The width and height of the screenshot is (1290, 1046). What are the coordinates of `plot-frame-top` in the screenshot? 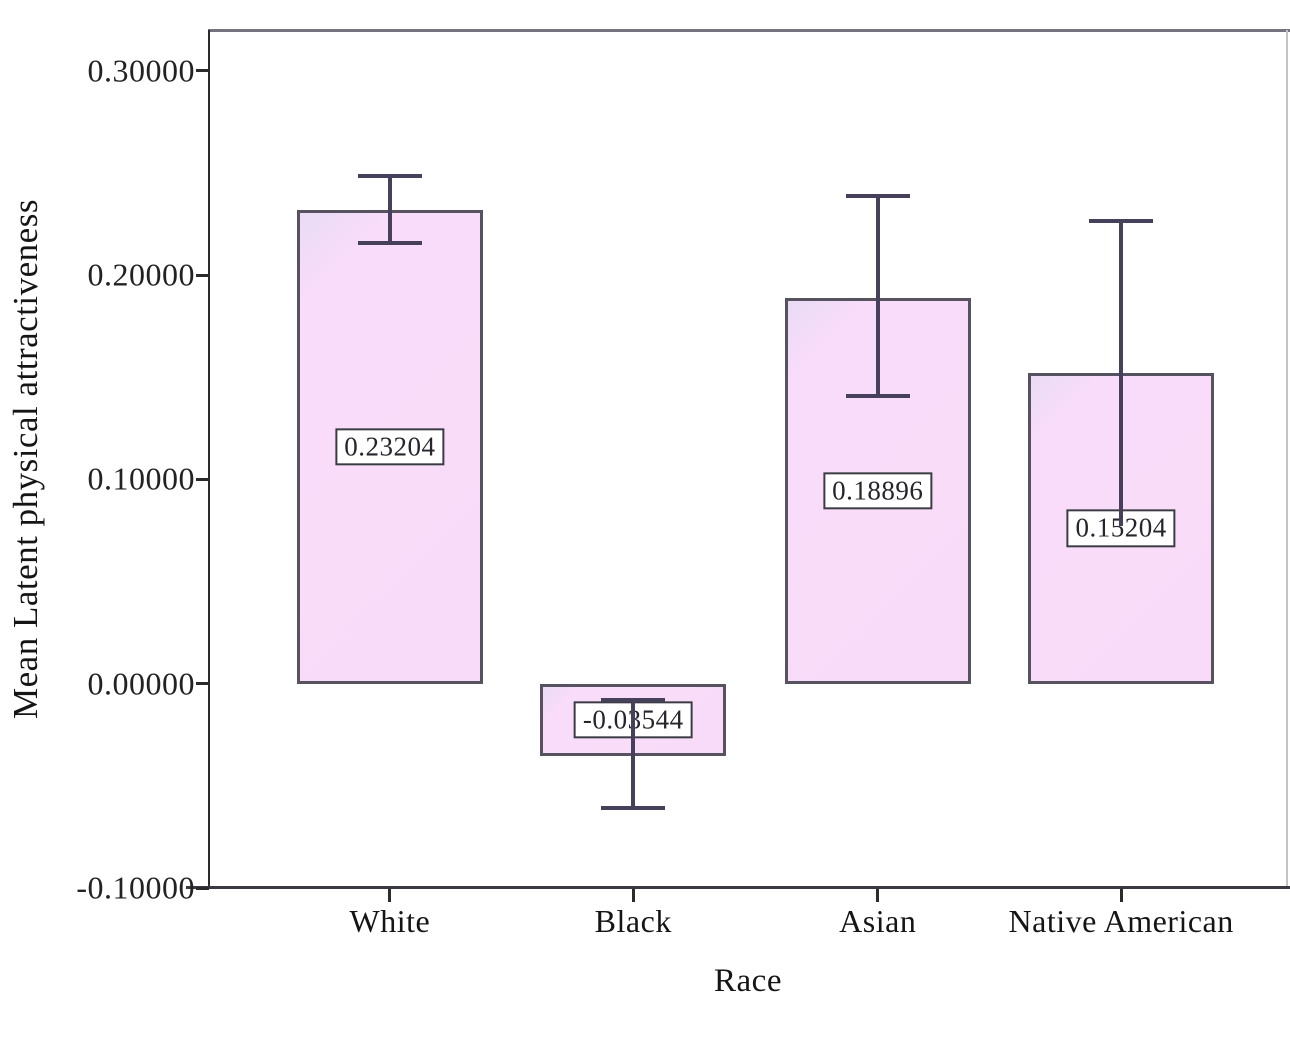 It's located at (749, 30).